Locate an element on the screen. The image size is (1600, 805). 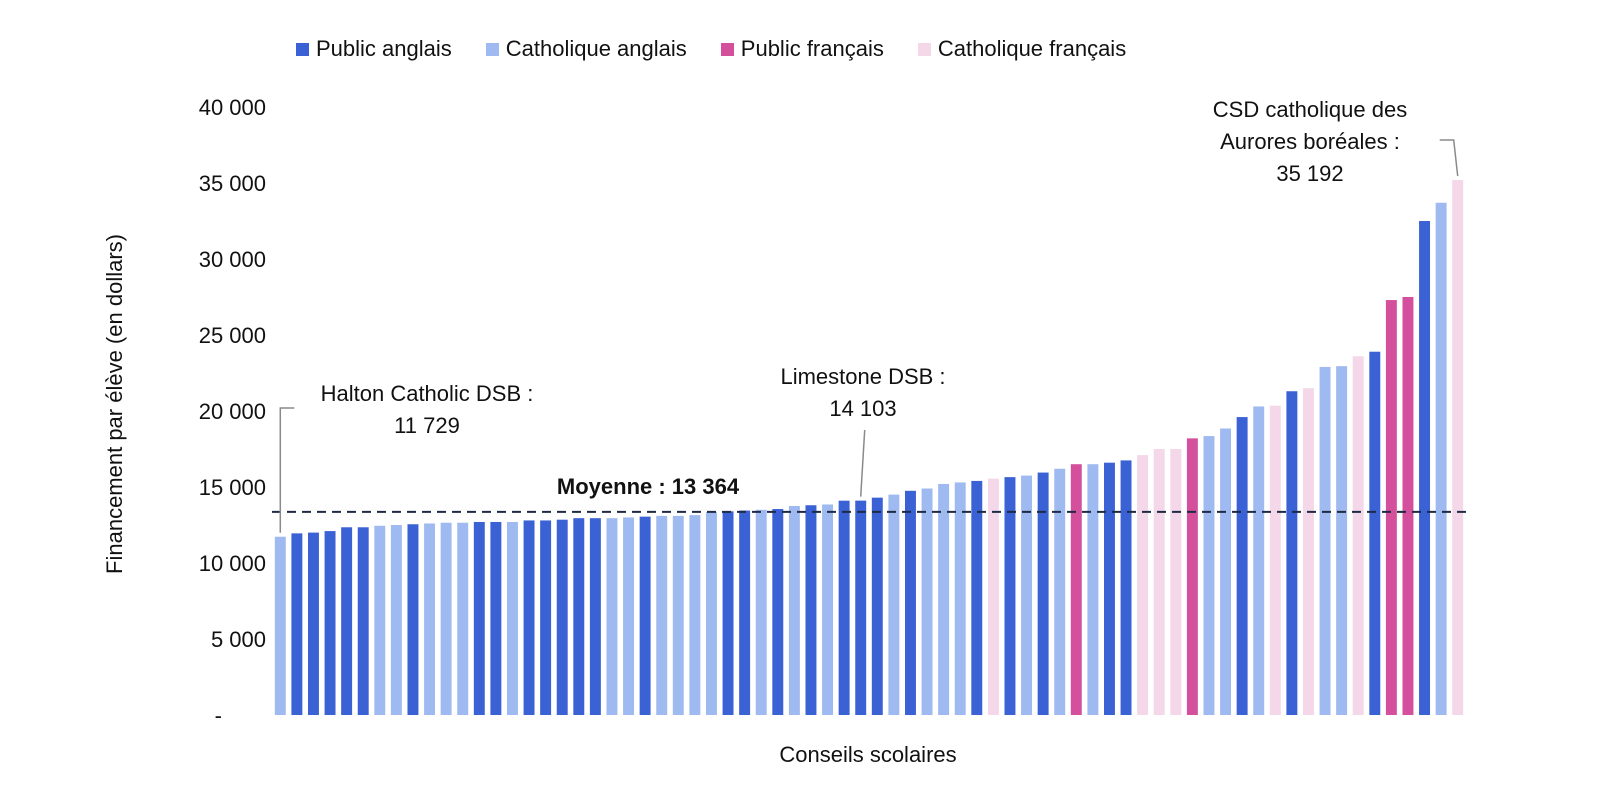
y-tick-label: 40 000 is located at coordinates (232, 107).